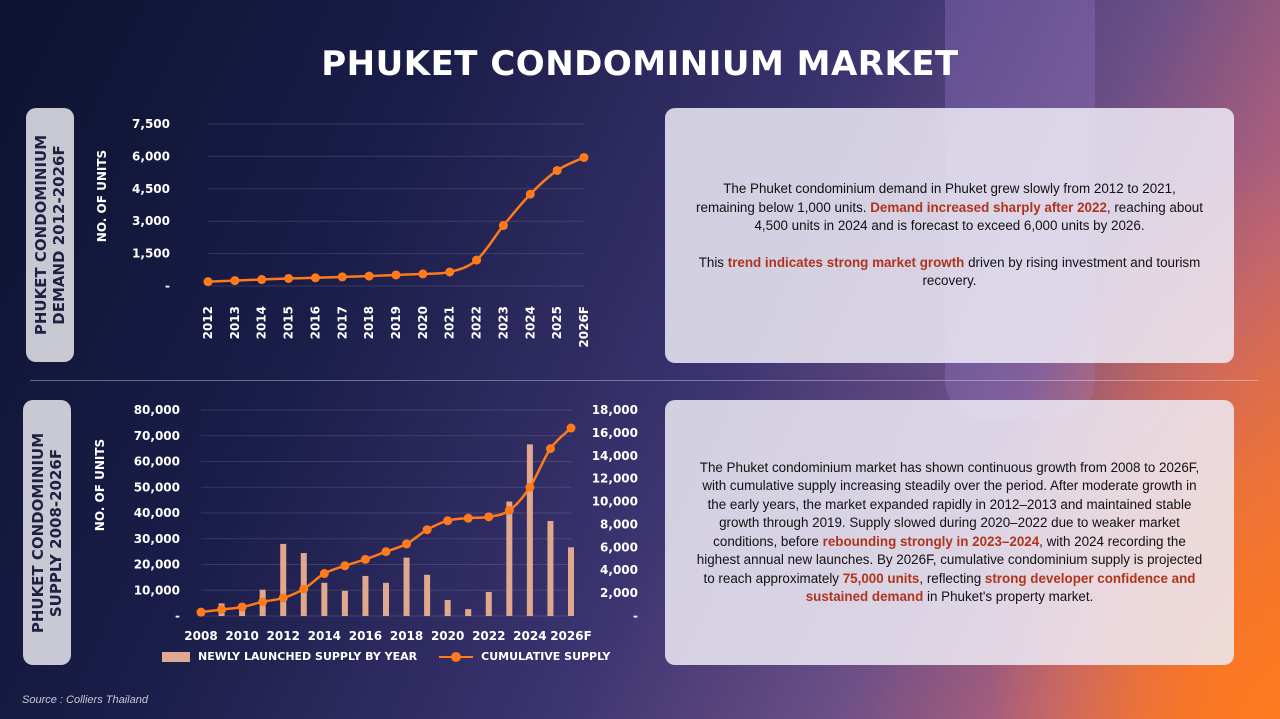 Image resolution: width=1280 pixels, height=719 pixels. I want to click on page-title: PHUKET CONDOMINIUM MARKET, so click(640, 64).